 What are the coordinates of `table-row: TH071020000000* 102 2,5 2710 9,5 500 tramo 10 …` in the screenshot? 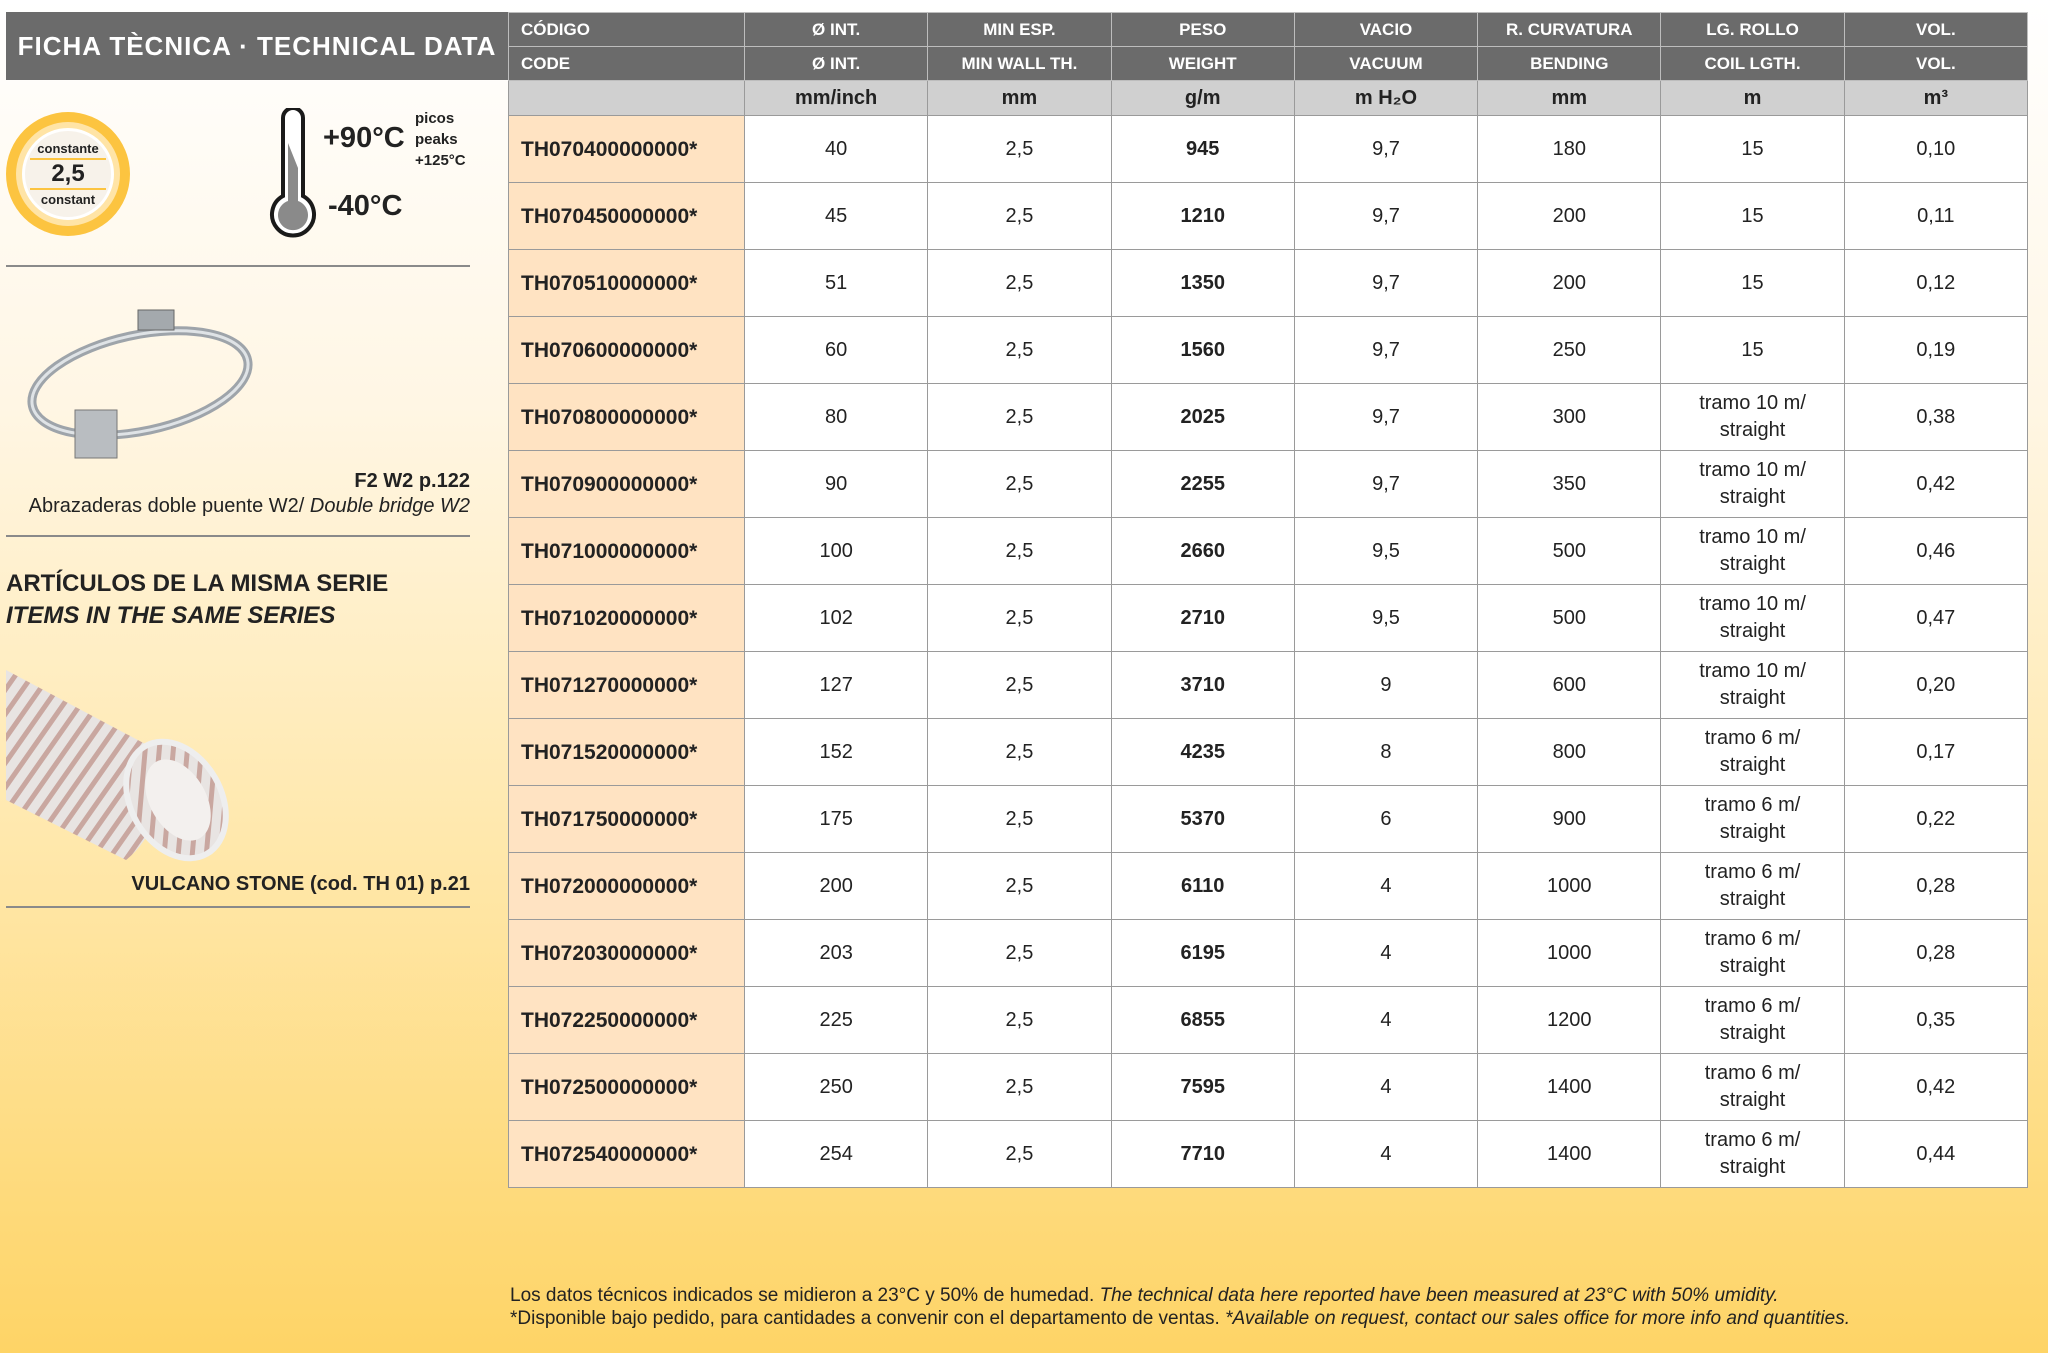 It's located at (1268, 618).